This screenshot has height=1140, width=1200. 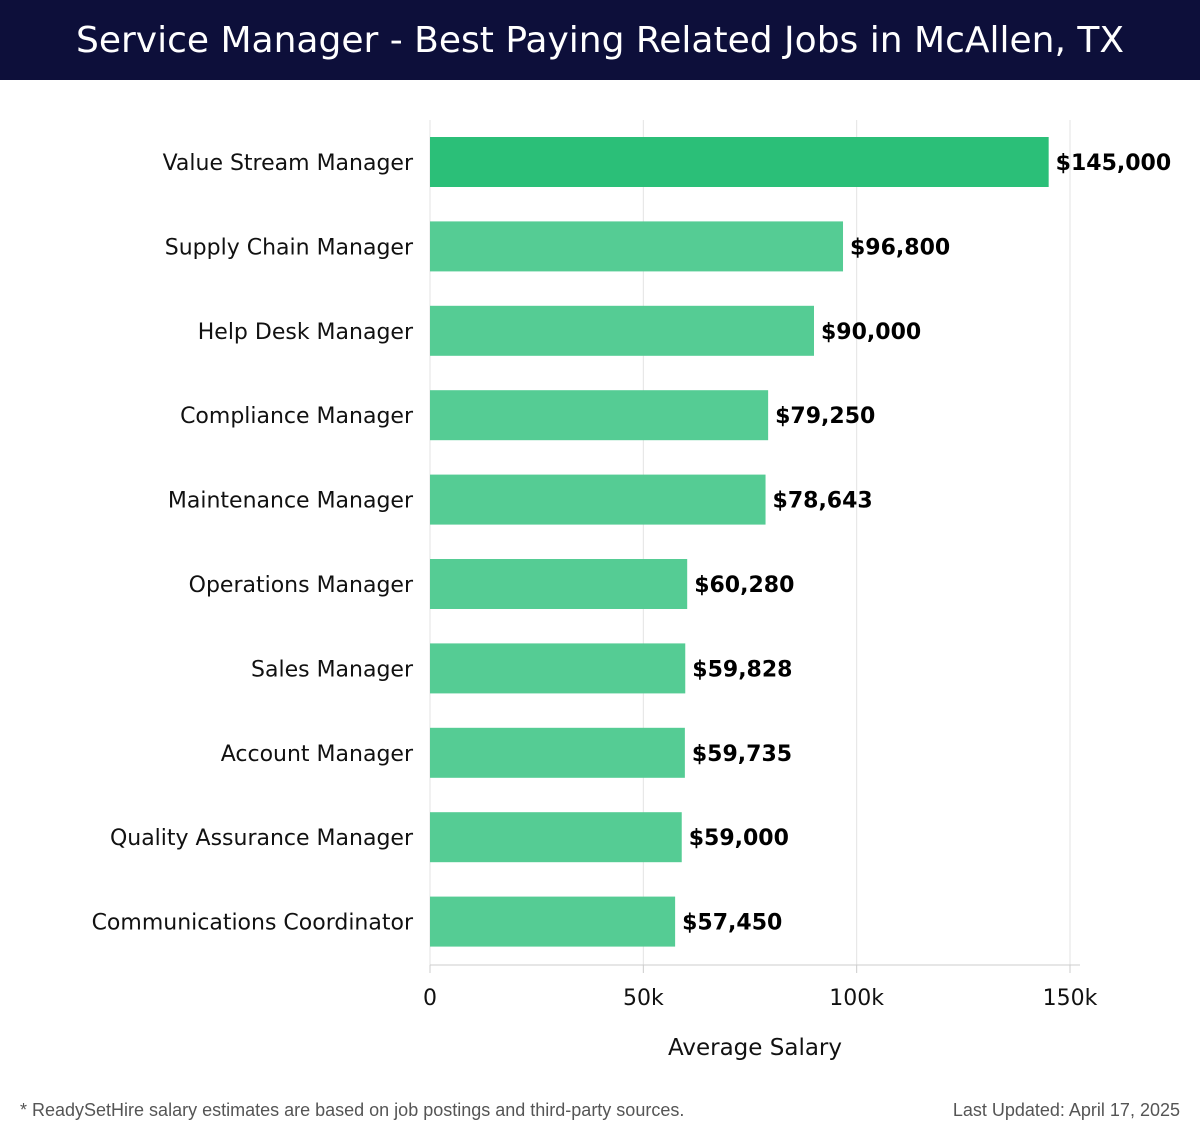 I want to click on category-label: Value Stream Manager, so click(x=288, y=163).